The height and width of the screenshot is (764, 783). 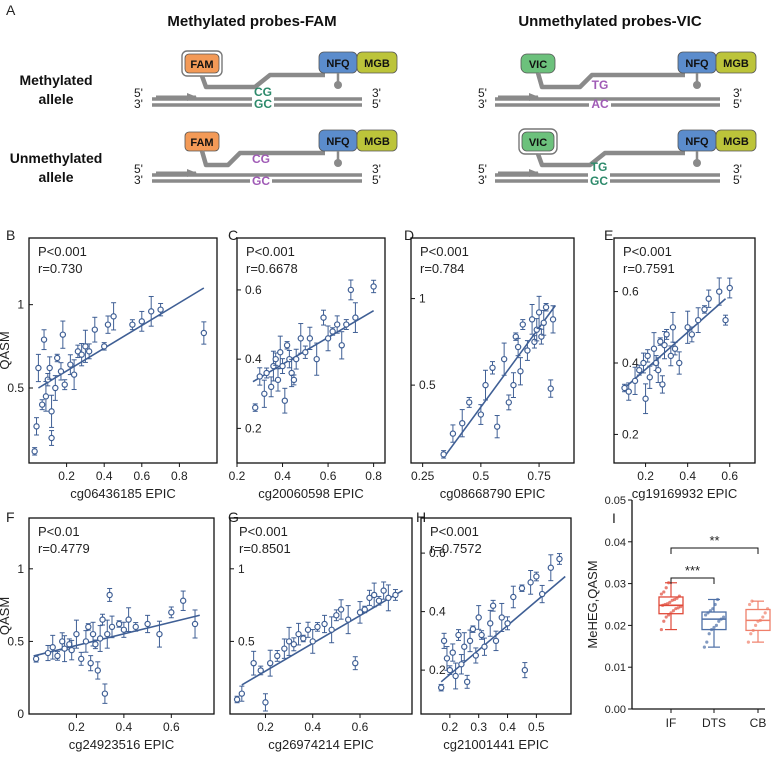 What do you see at coordinates (265, 548) in the screenshot?
I see `stat-r-value: r=0.8501` at bounding box center [265, 548].